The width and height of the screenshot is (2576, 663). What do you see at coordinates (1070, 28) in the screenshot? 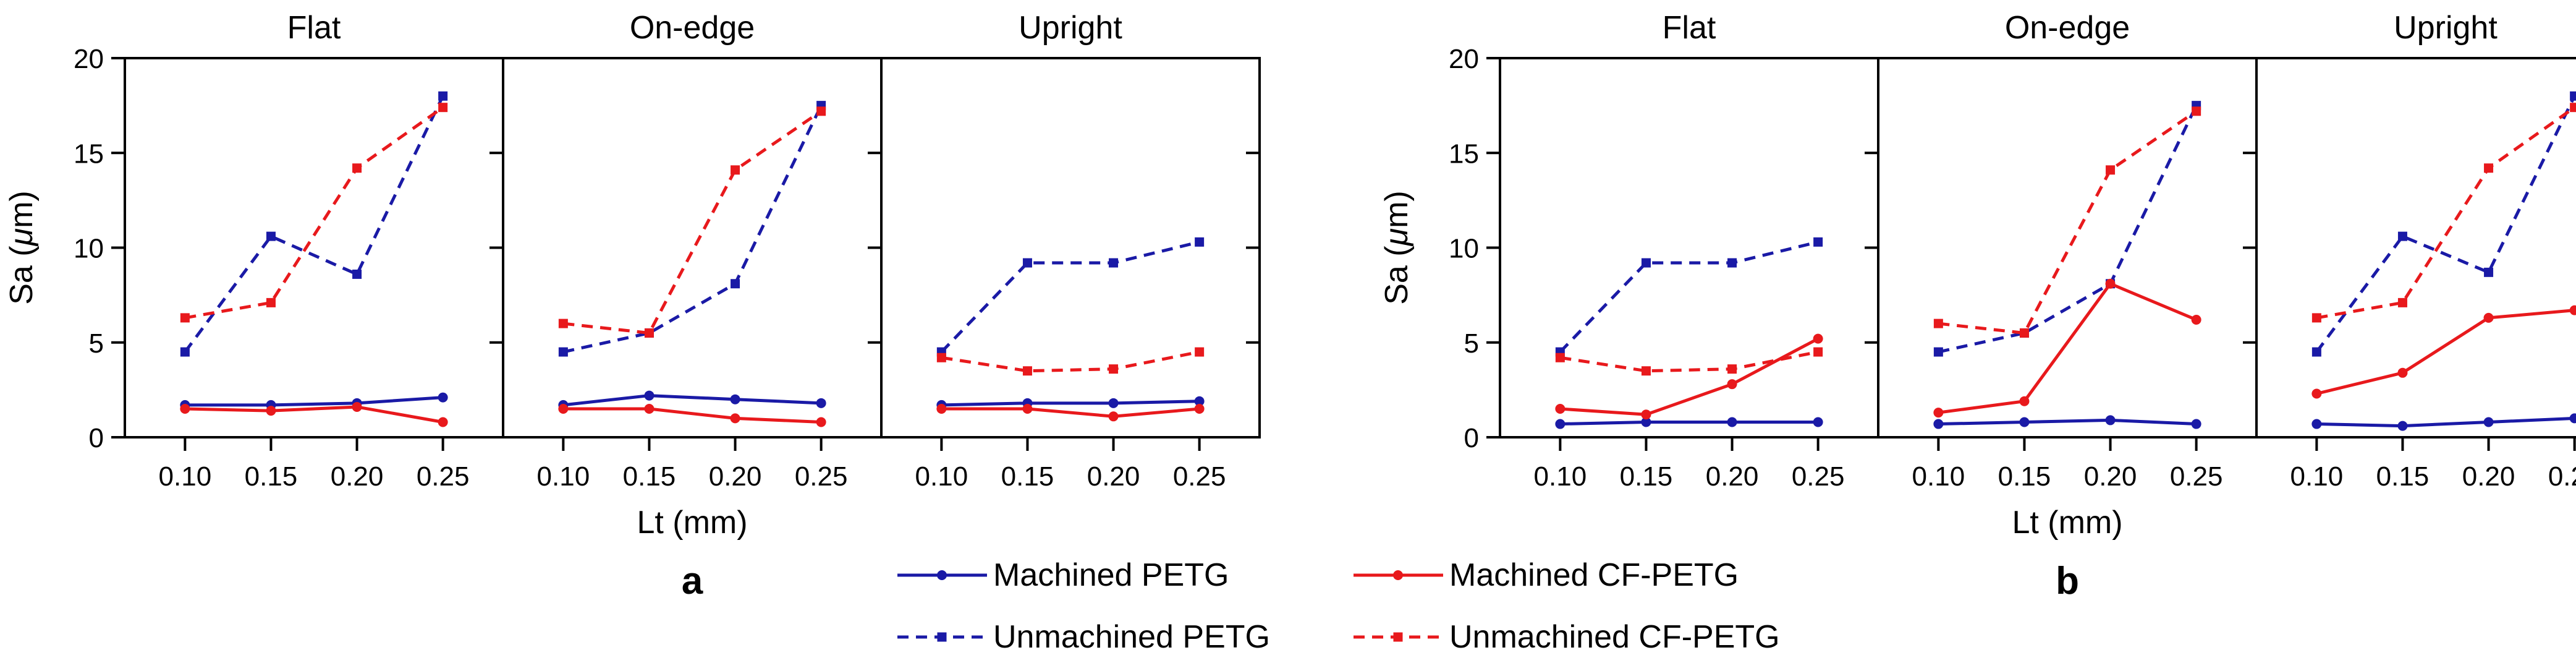
I see `panel-title: Upright` at bounding box center [1070, 28].